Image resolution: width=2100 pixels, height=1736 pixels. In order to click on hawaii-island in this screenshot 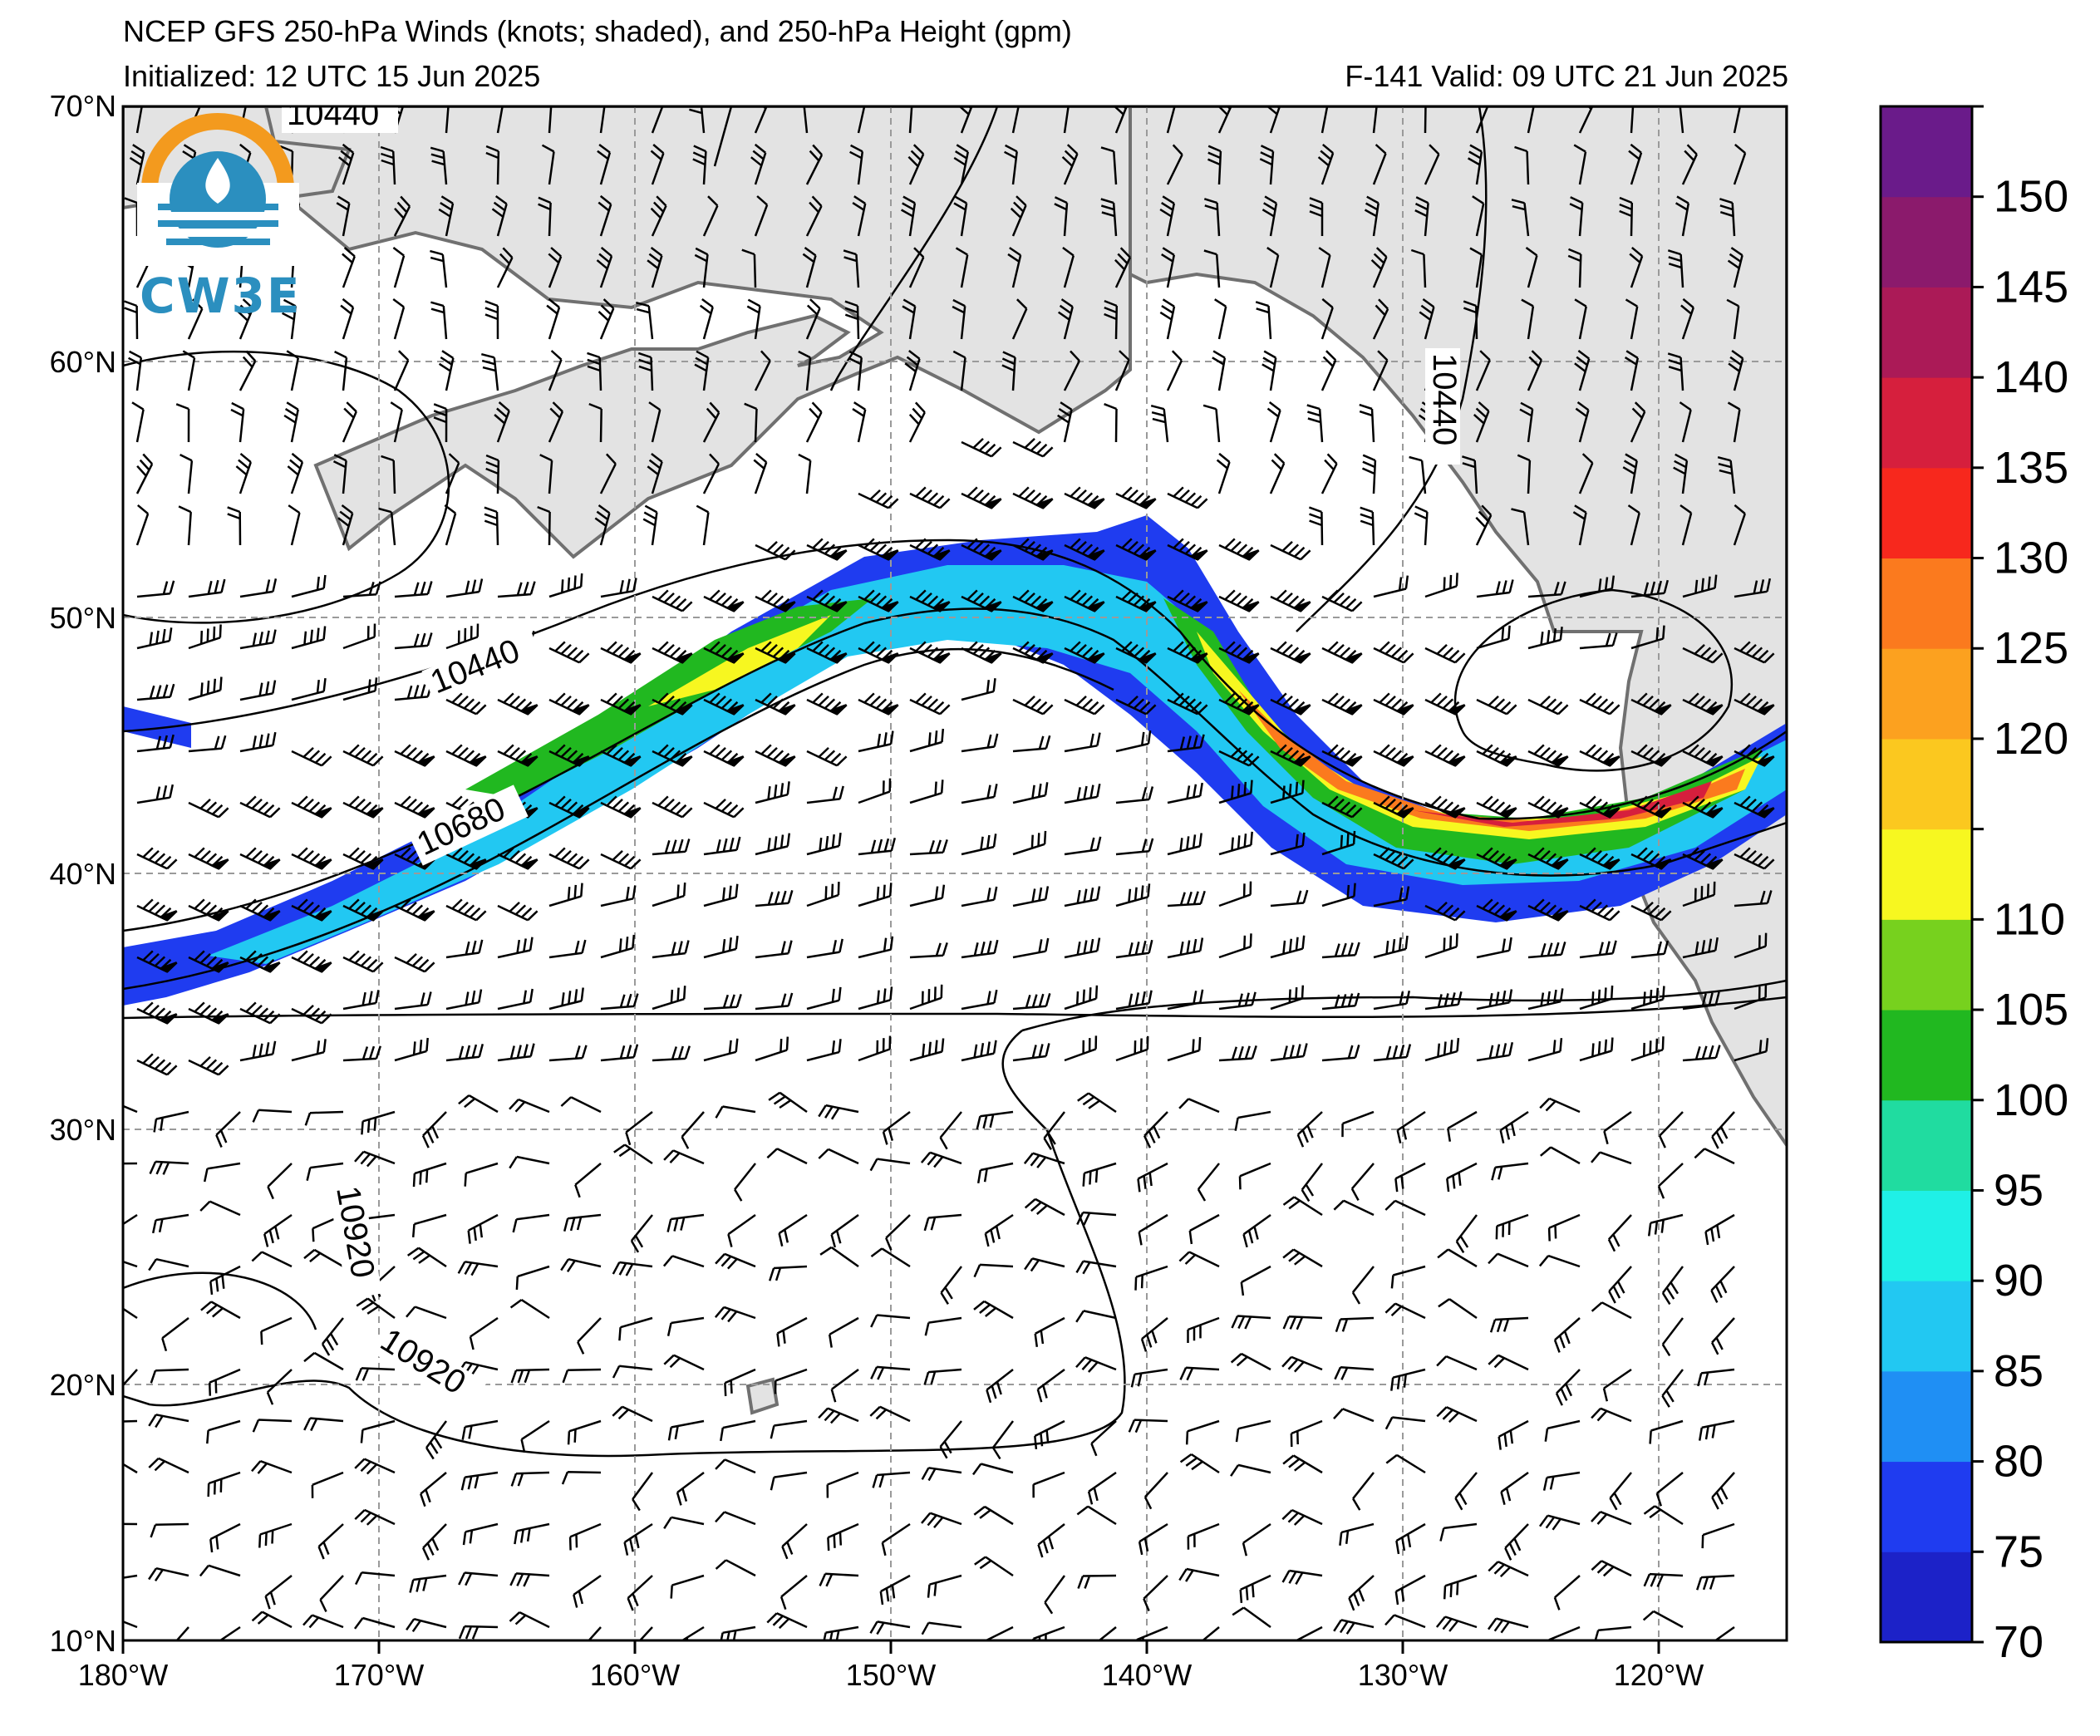, I will do `click(762, 1396)`.